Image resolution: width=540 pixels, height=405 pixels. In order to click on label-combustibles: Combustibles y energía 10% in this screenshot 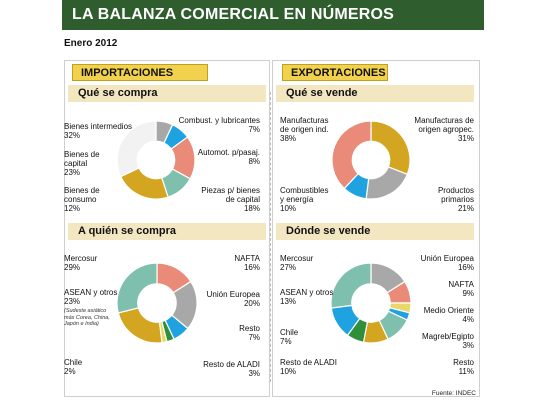, I will do `click(304, 199)`.